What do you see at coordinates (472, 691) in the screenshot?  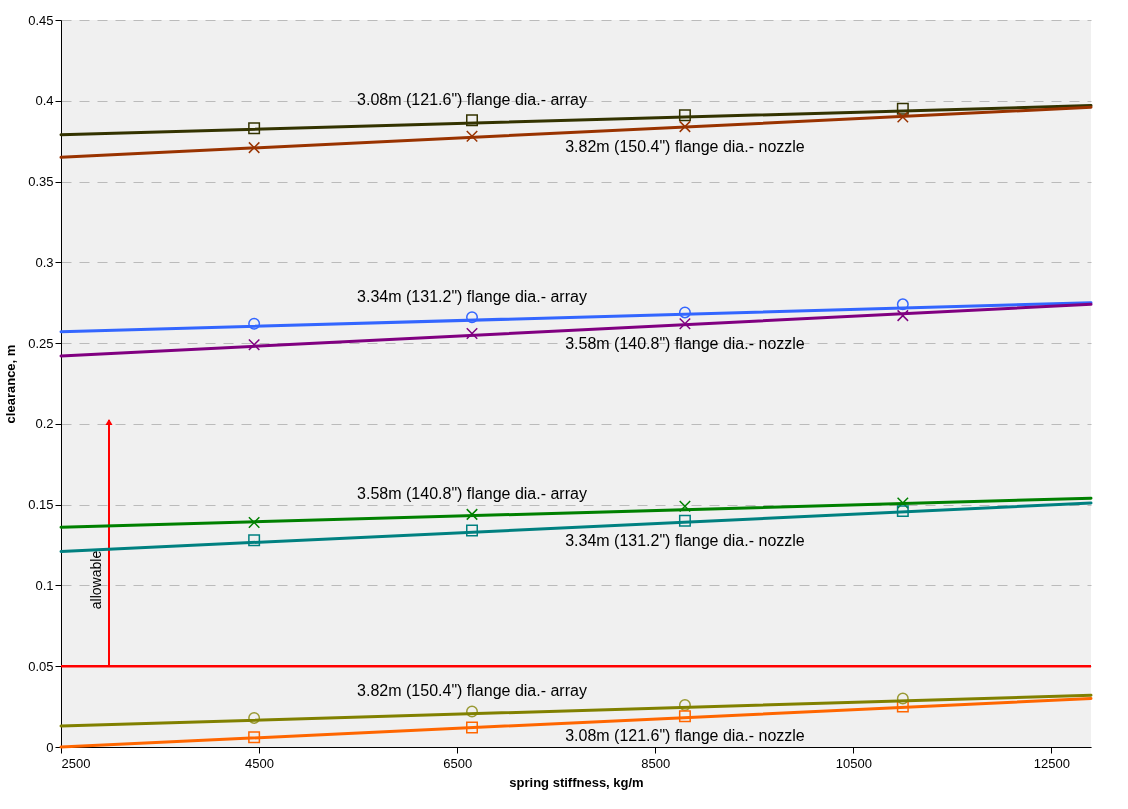 I see `series-label: 3.82m (150.4") flange dia.- array` at bounding box center [472, 691].